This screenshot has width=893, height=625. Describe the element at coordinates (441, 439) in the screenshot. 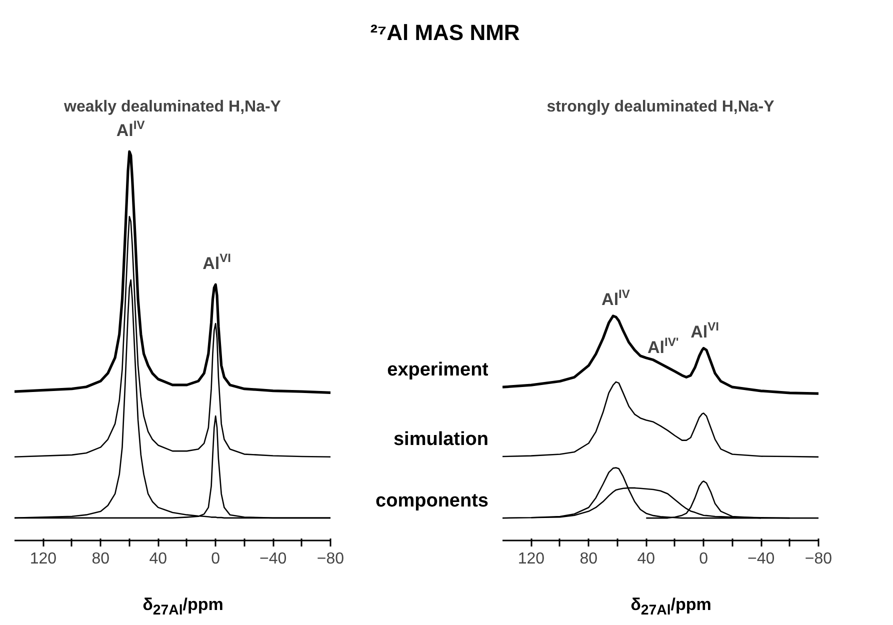

I see `series-label: simulation` at that location.